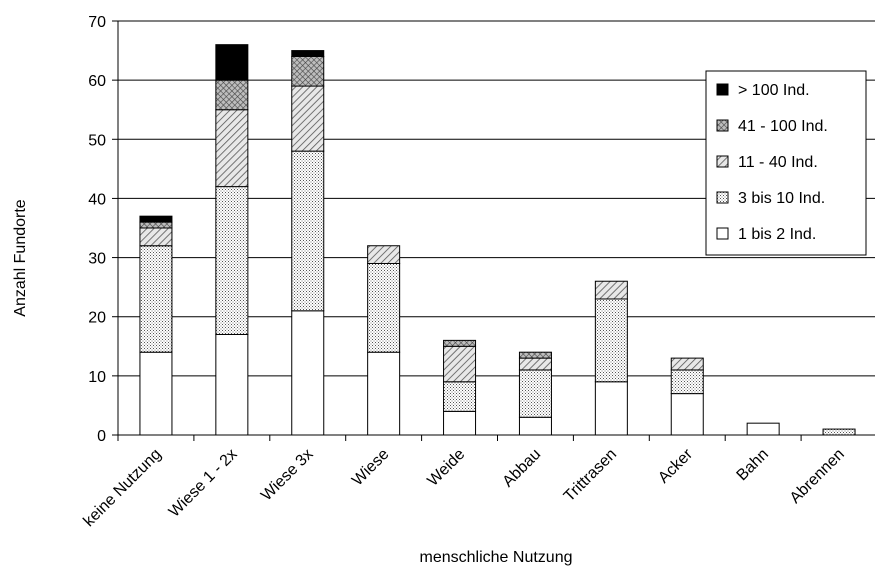  I want to click on y-tick-label: 20, so click(97, 318).